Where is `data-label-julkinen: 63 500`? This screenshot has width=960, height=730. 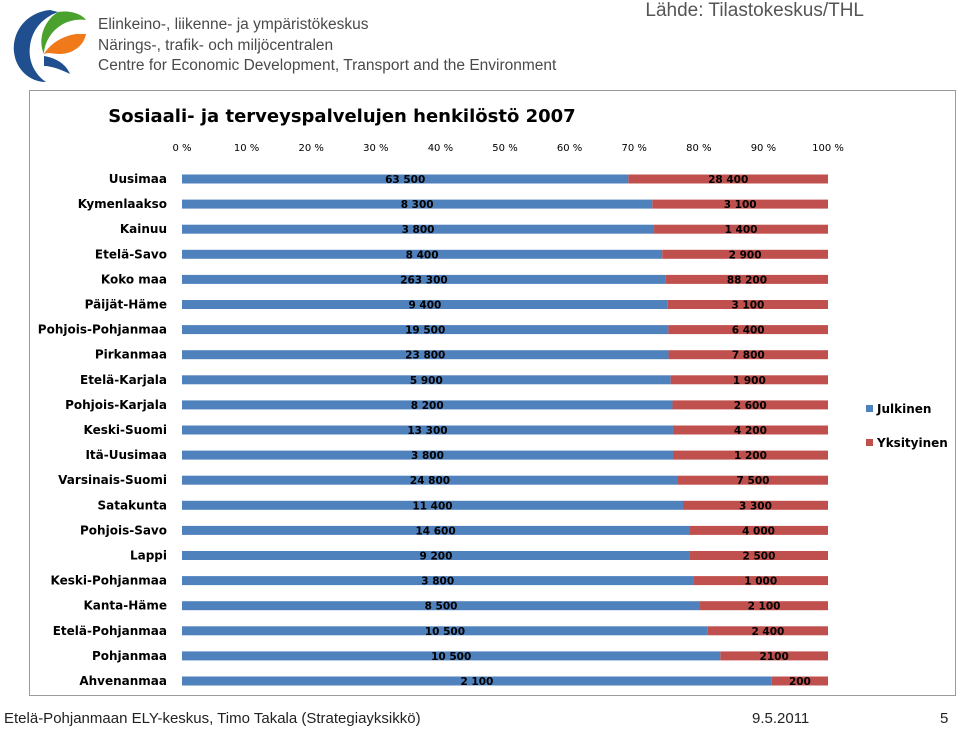 data-label-julkinen: 63 500 is located at coordinates (405, 180).